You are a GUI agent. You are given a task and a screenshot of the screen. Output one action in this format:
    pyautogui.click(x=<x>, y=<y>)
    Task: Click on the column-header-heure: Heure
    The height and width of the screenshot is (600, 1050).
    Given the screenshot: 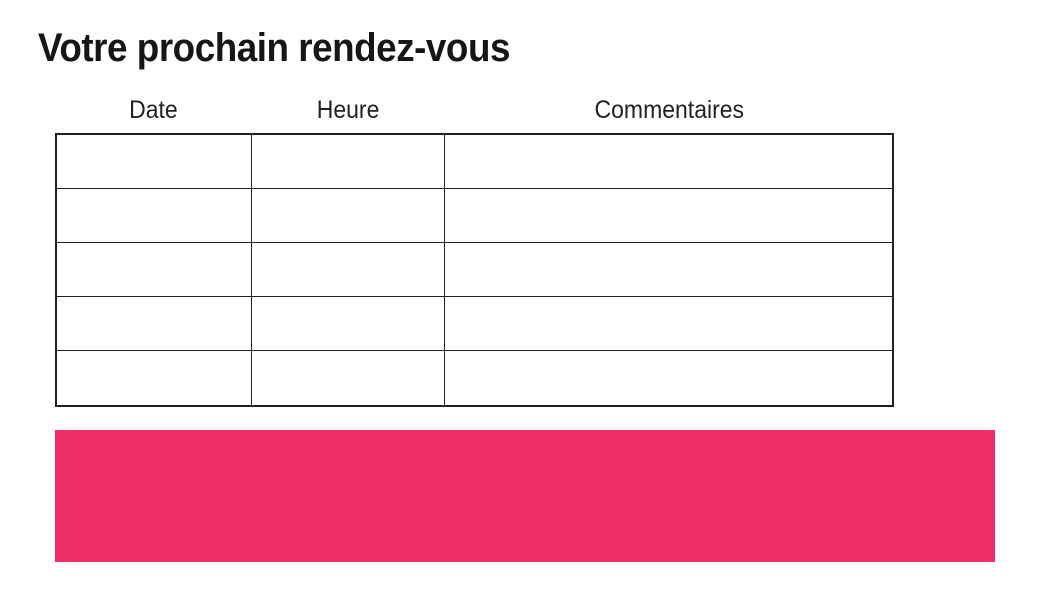 What is the action you would take?
    pyautogui.click(x=348, y=110)
    